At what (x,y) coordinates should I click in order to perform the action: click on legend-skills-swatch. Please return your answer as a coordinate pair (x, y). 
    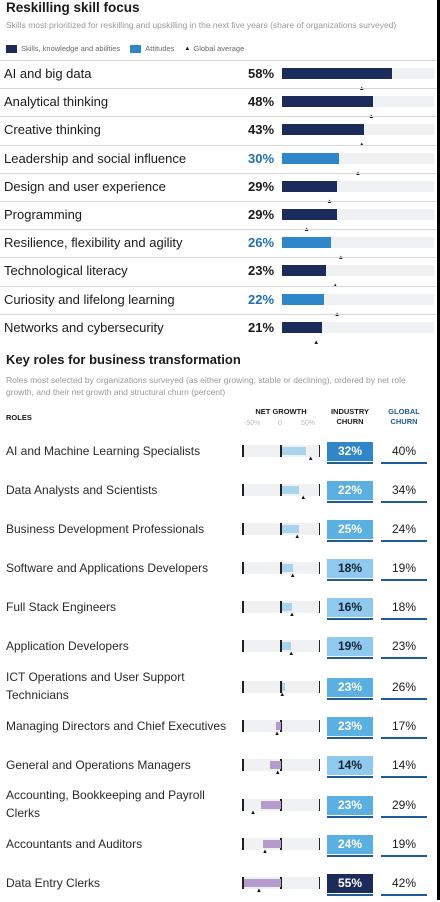
    Looking at the image, I should click on (11, 48).